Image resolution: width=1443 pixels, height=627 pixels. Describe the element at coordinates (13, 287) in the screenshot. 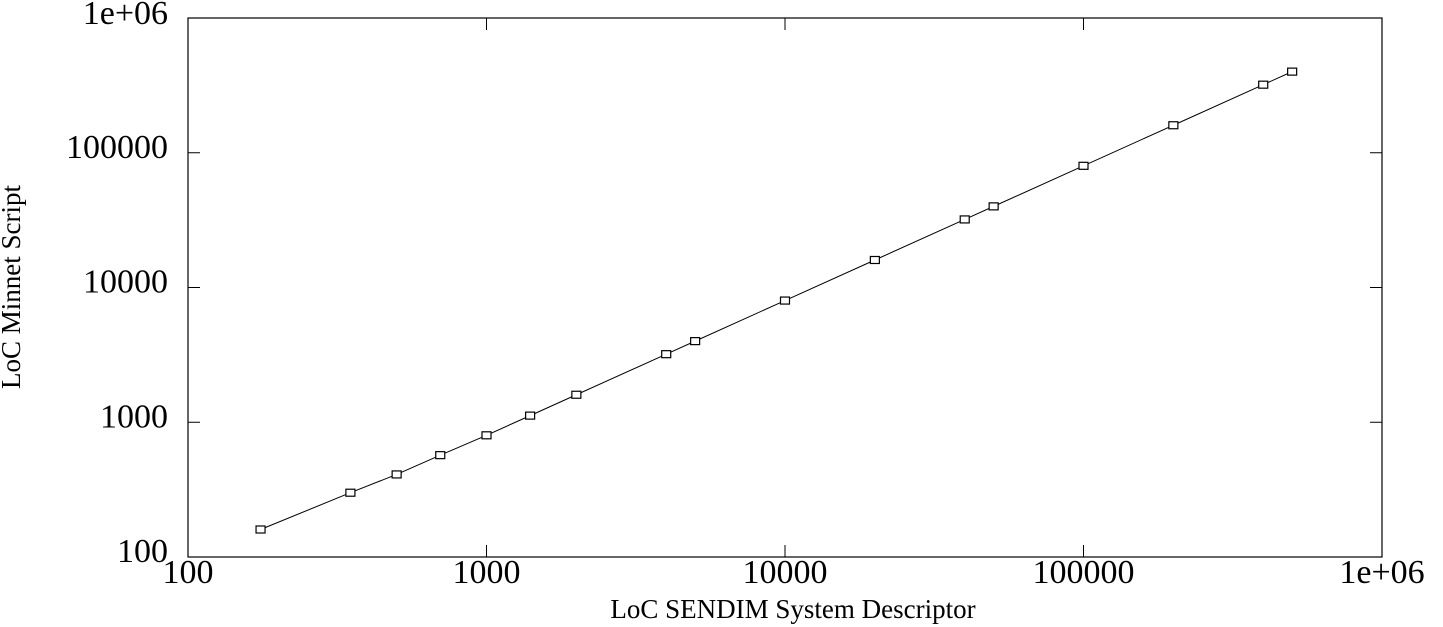

I see `y-axis-label: LoC Minnet Script` at that location.